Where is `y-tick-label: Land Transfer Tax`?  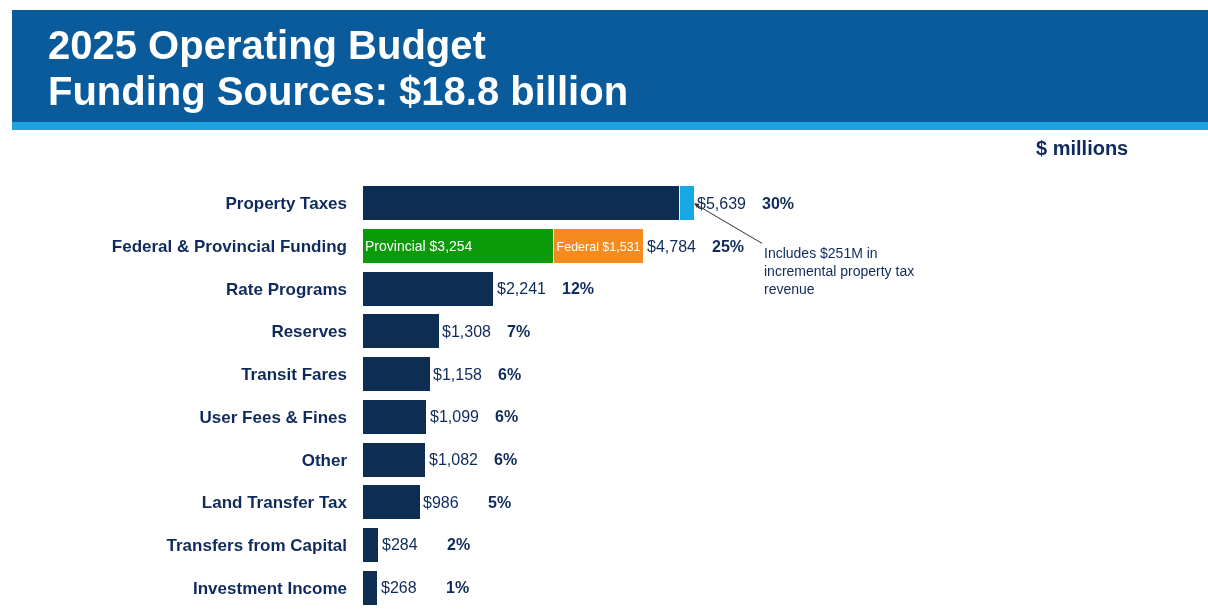
y-tick-label: Land Transfer Tax is located at coordinates (274, 503).